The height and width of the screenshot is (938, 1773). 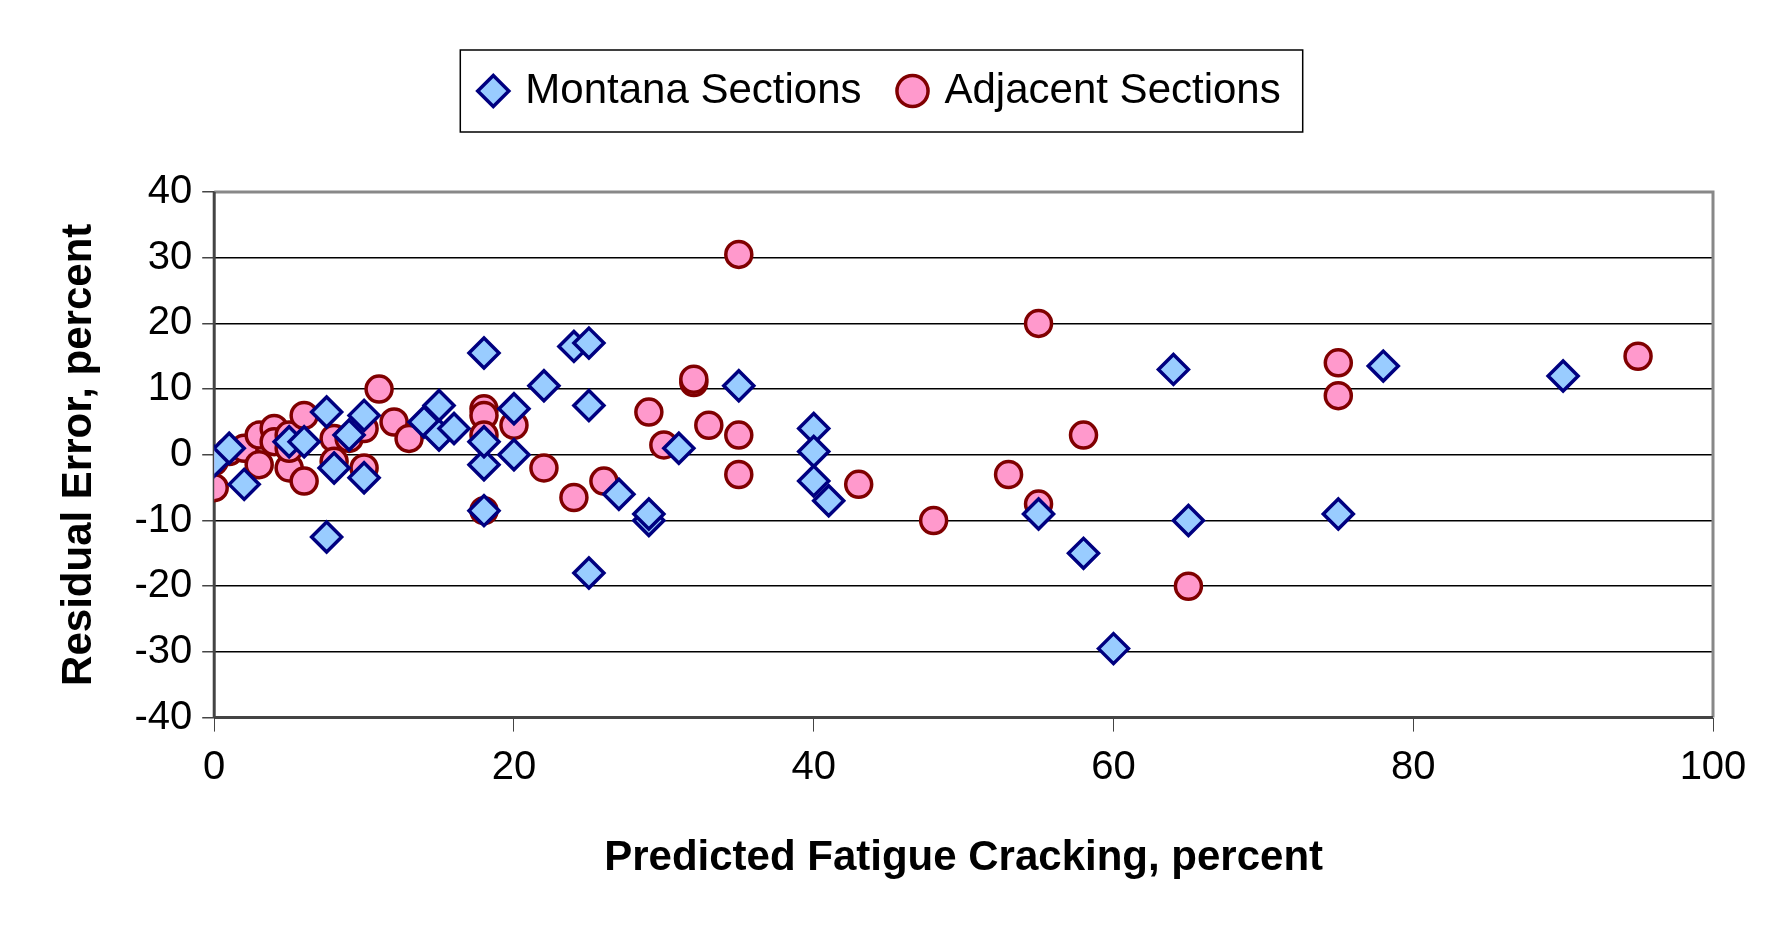 What do you see at coordinates (1713, 764) in the screenshot?
I see `x-tick-label: 100` at bounding box center [1713, 764].